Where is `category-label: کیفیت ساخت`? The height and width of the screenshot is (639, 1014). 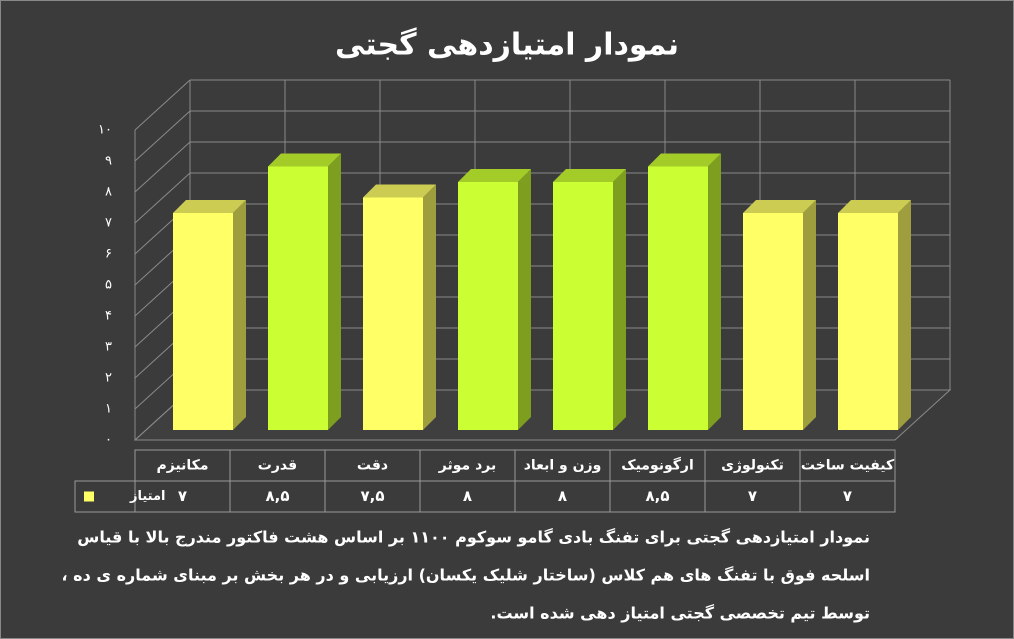
category-label: کیفیت ساخت is located at coordinates (848, 466).